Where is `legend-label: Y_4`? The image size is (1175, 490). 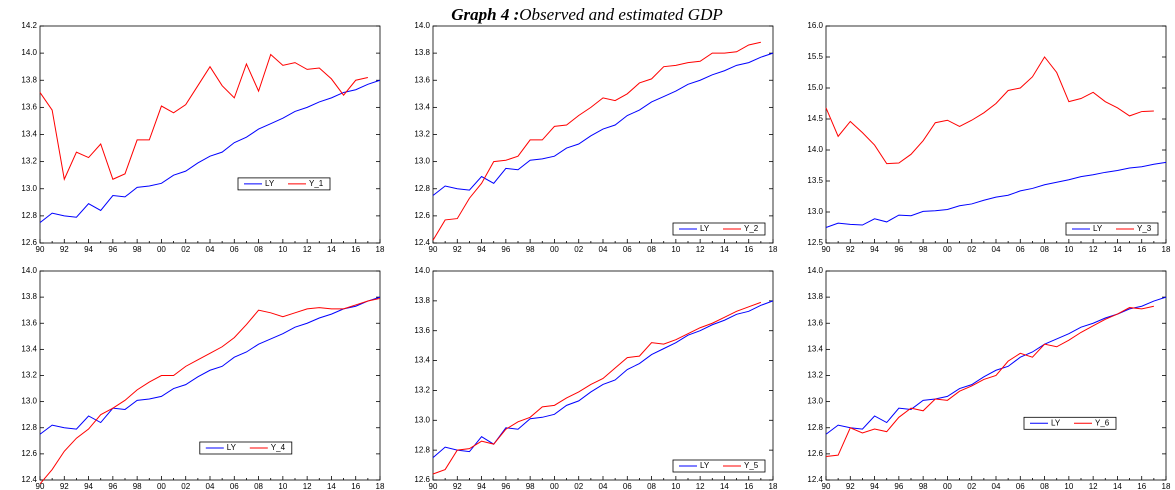
legend-label: Y_4 is located at coordinates (278, 447).